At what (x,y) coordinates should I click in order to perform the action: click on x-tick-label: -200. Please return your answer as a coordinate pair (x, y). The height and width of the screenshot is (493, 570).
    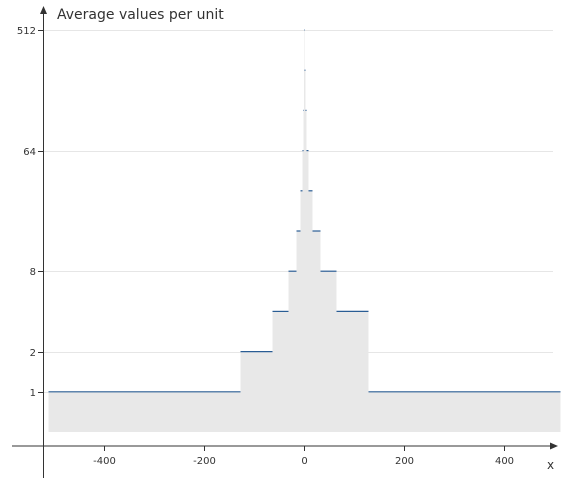
    Looking at the image, I should click on (204, 461).